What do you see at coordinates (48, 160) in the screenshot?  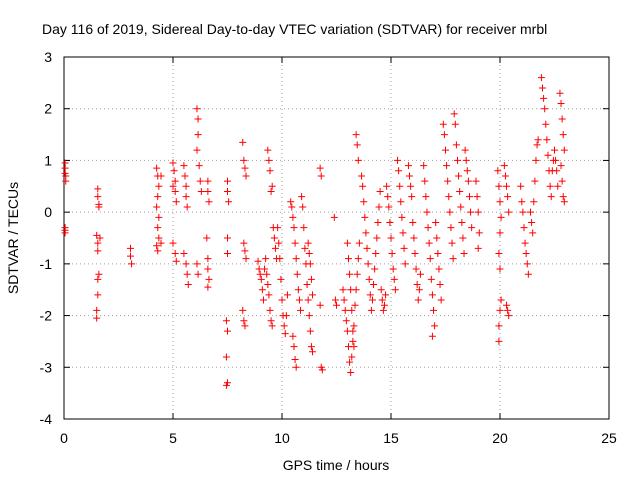 I see `y-tick-label: 1` at bounding box center [48, 160].